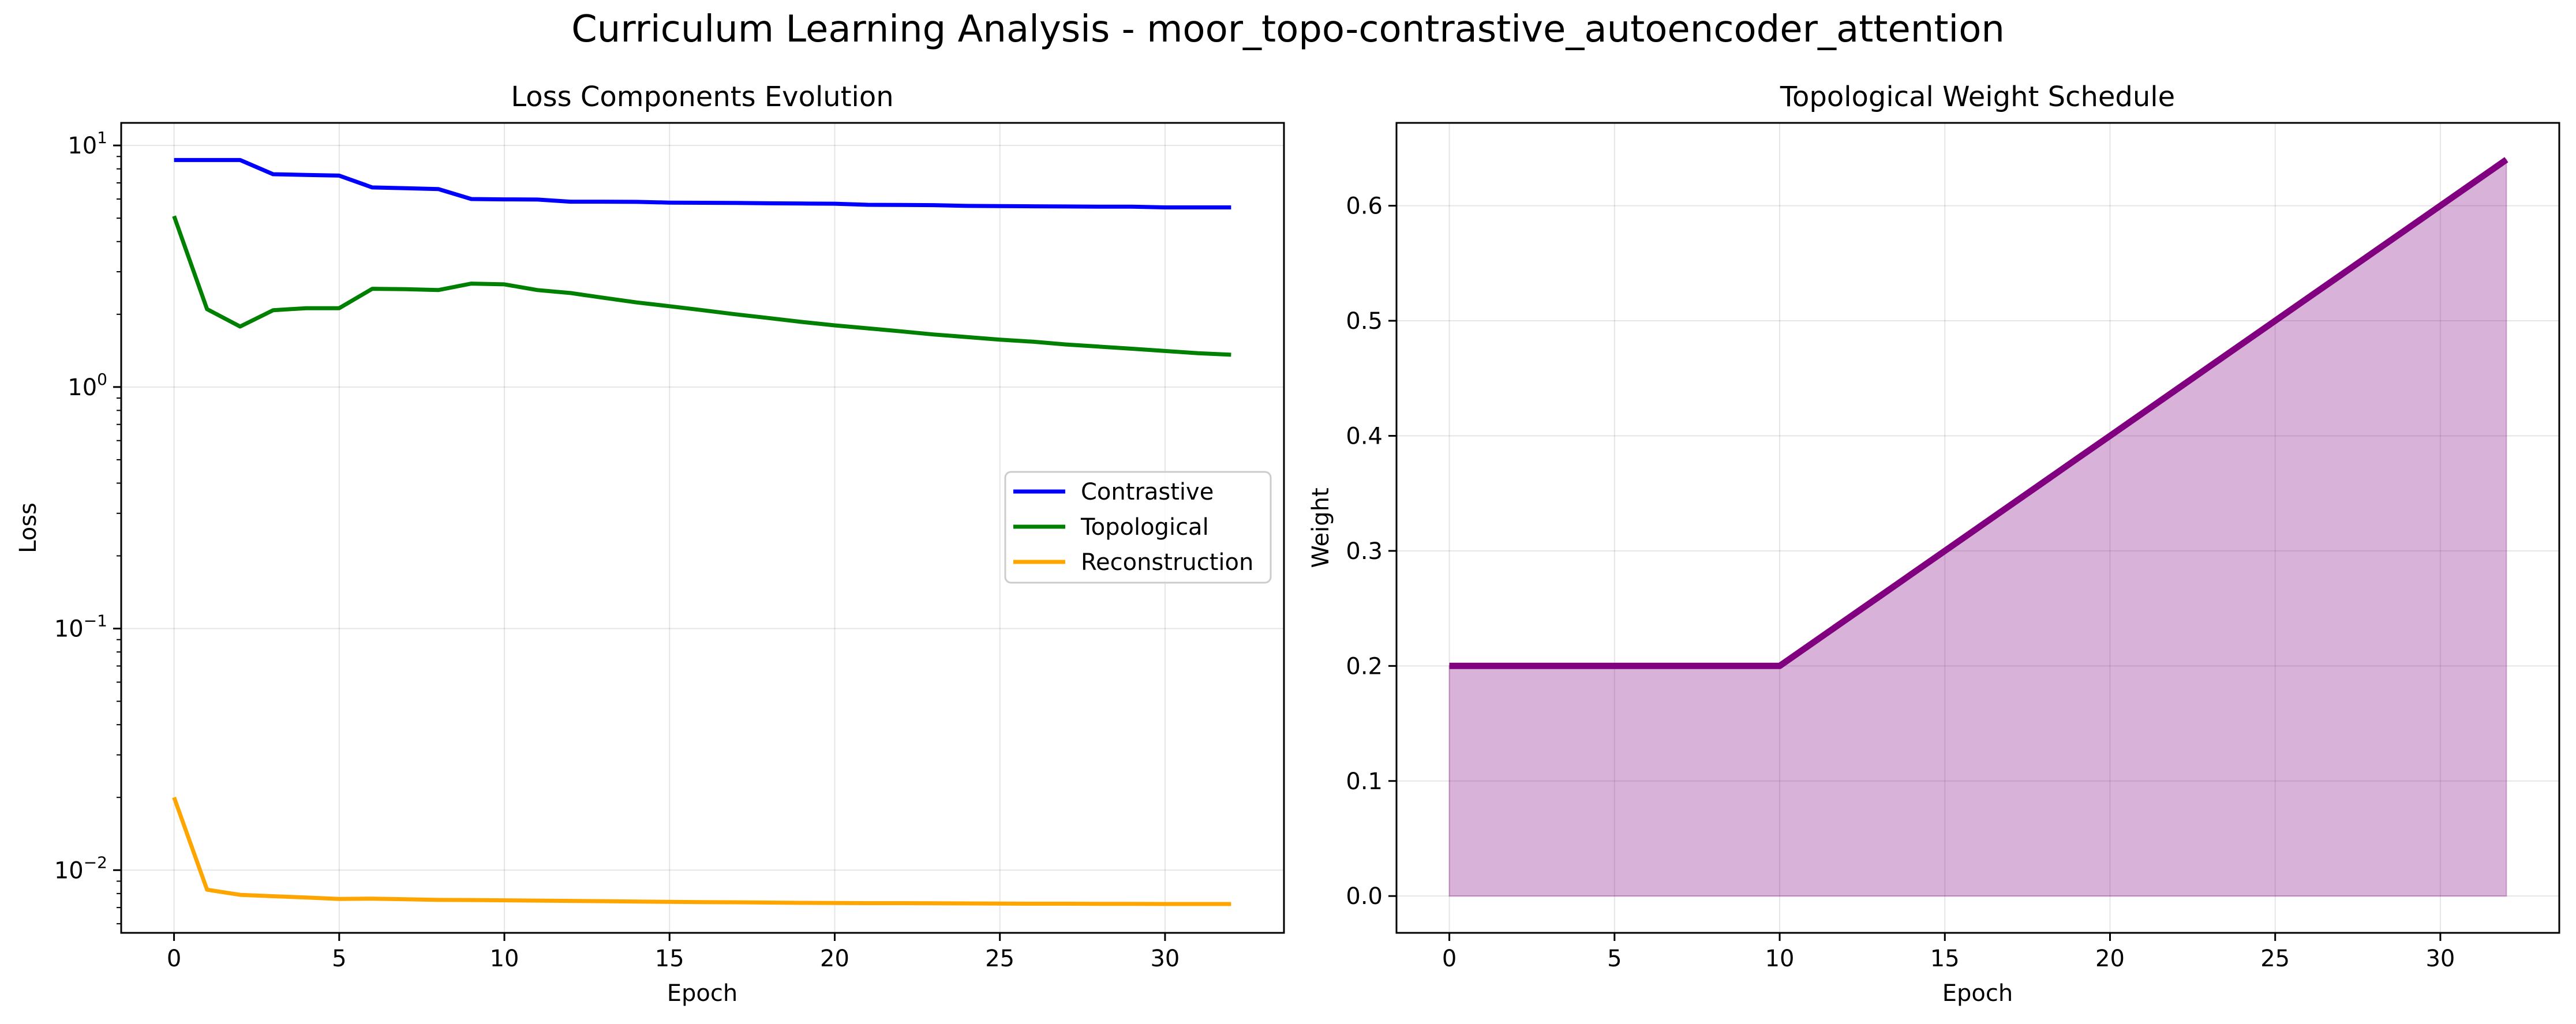 This screenshot has height=1024, width=2576. What do you see at coordinates (1365, 781) in the screenshot?
I see `weight-y-tick-label: 0.1` at bounding box center [1365, 781].